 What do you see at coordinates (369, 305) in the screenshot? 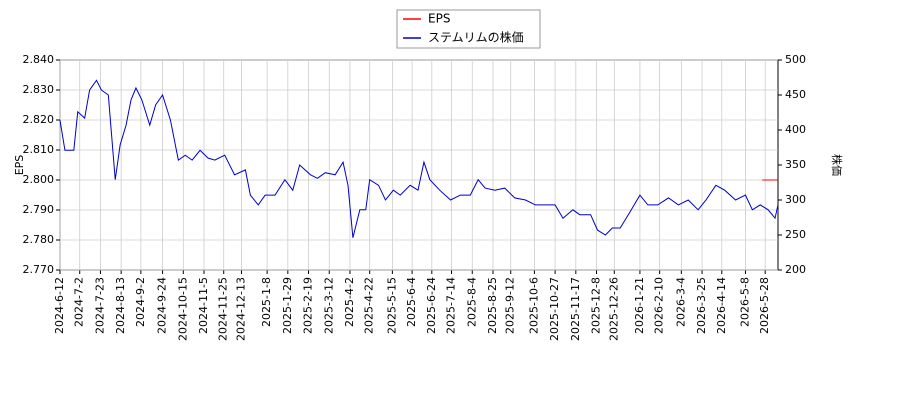
I see `x-tick-label: 2025-4-22` at bounding box center [369, 305].